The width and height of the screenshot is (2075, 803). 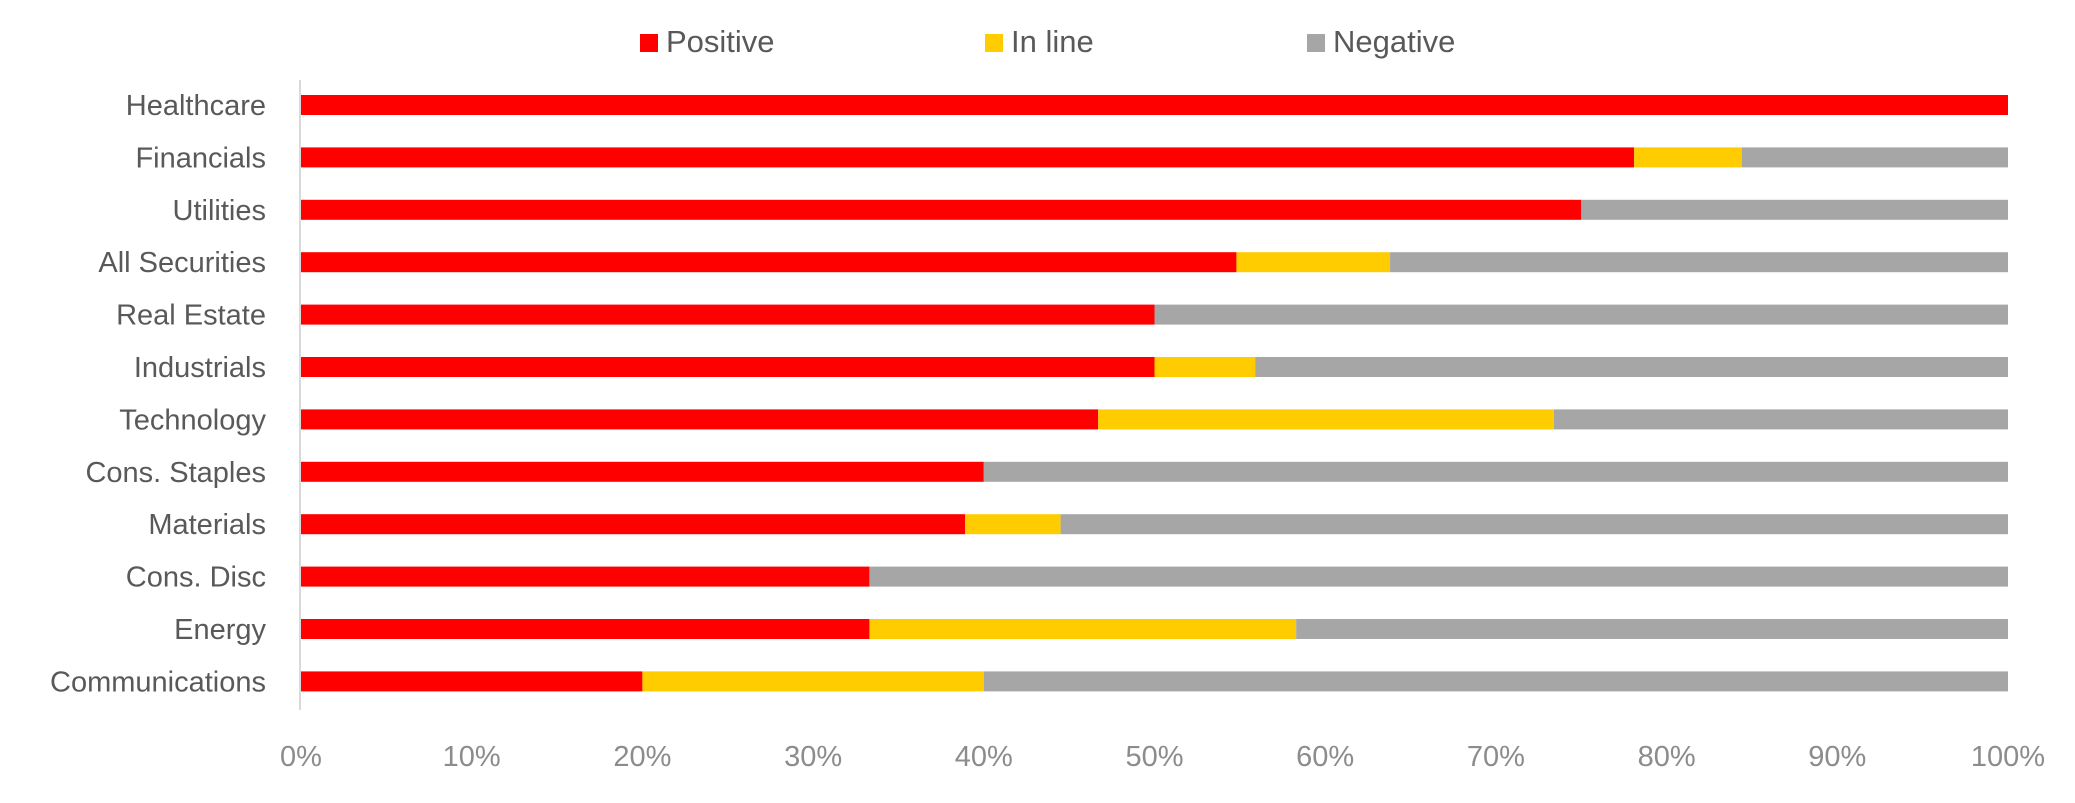 I want to click on bar-materials-positive, so click(x=633, y=524).